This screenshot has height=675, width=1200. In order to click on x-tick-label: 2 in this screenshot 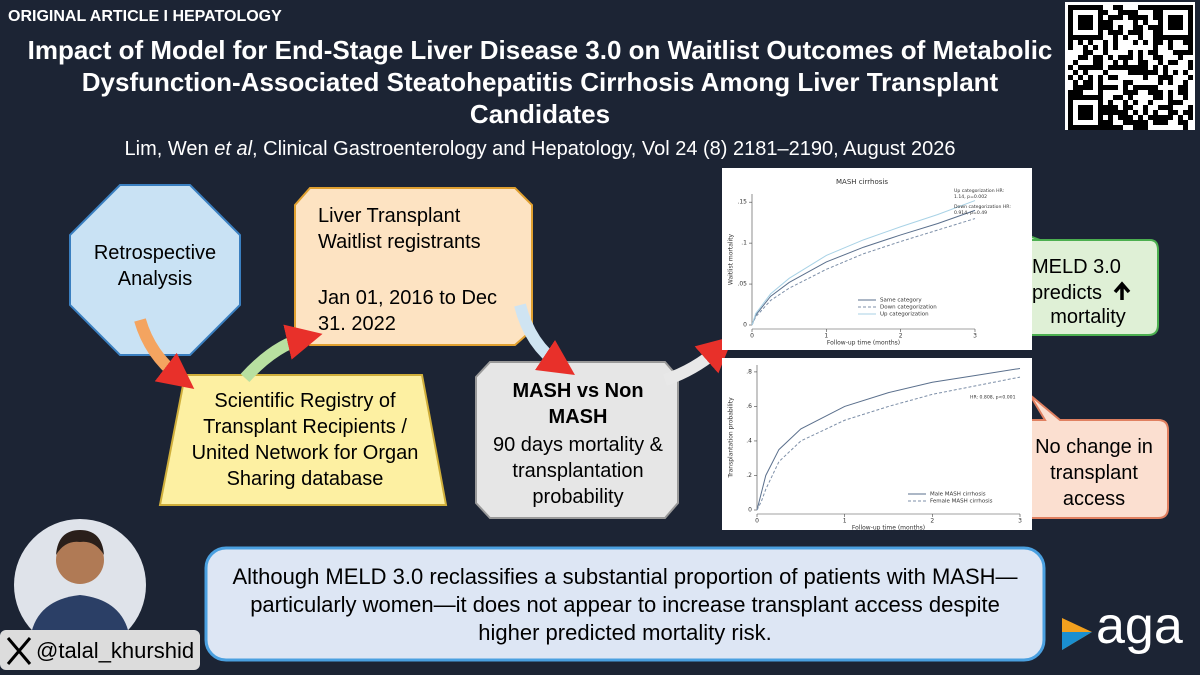, I will do `click(932, 521)`.